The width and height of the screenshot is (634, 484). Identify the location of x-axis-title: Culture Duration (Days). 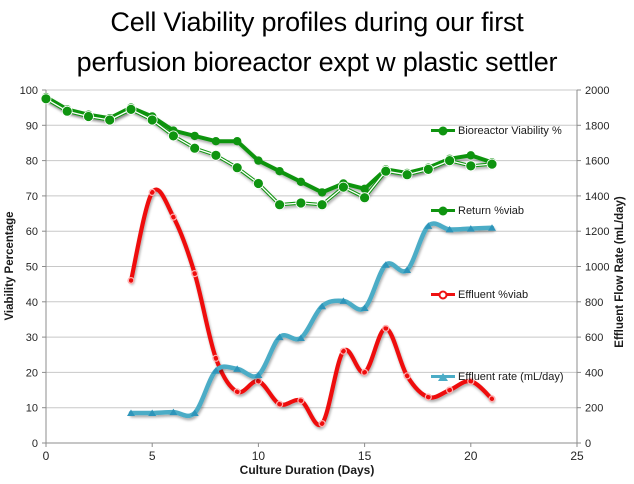
(307, 470).